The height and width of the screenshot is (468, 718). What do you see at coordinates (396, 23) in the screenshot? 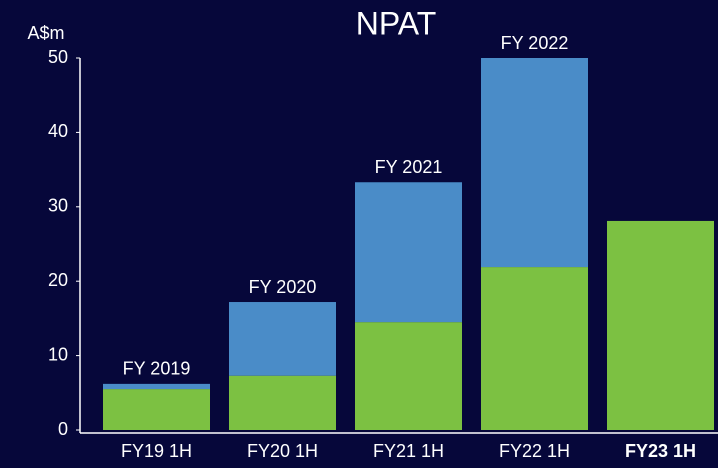
I see `chart-title: NPAT` at bounding box center [396, 23].